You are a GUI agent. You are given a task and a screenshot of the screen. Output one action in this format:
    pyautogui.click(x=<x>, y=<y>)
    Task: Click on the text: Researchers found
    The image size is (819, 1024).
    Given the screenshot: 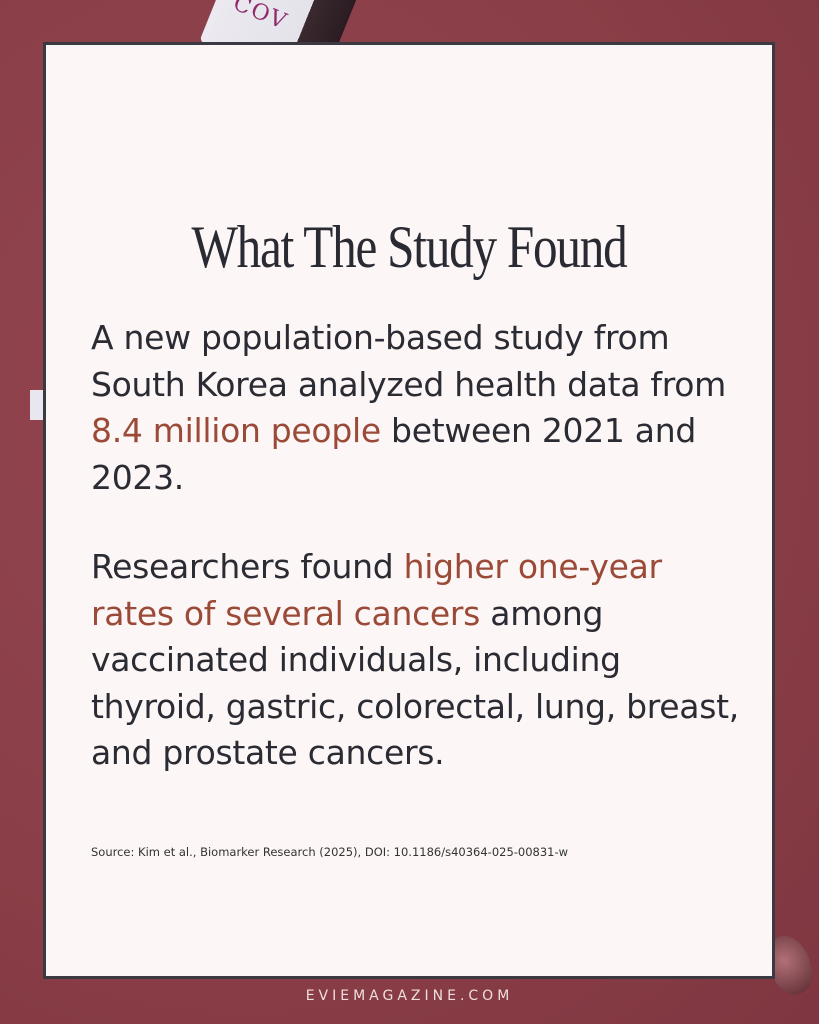 What is the action you would take?
    pyautogui.click(x=247, y=566)
    